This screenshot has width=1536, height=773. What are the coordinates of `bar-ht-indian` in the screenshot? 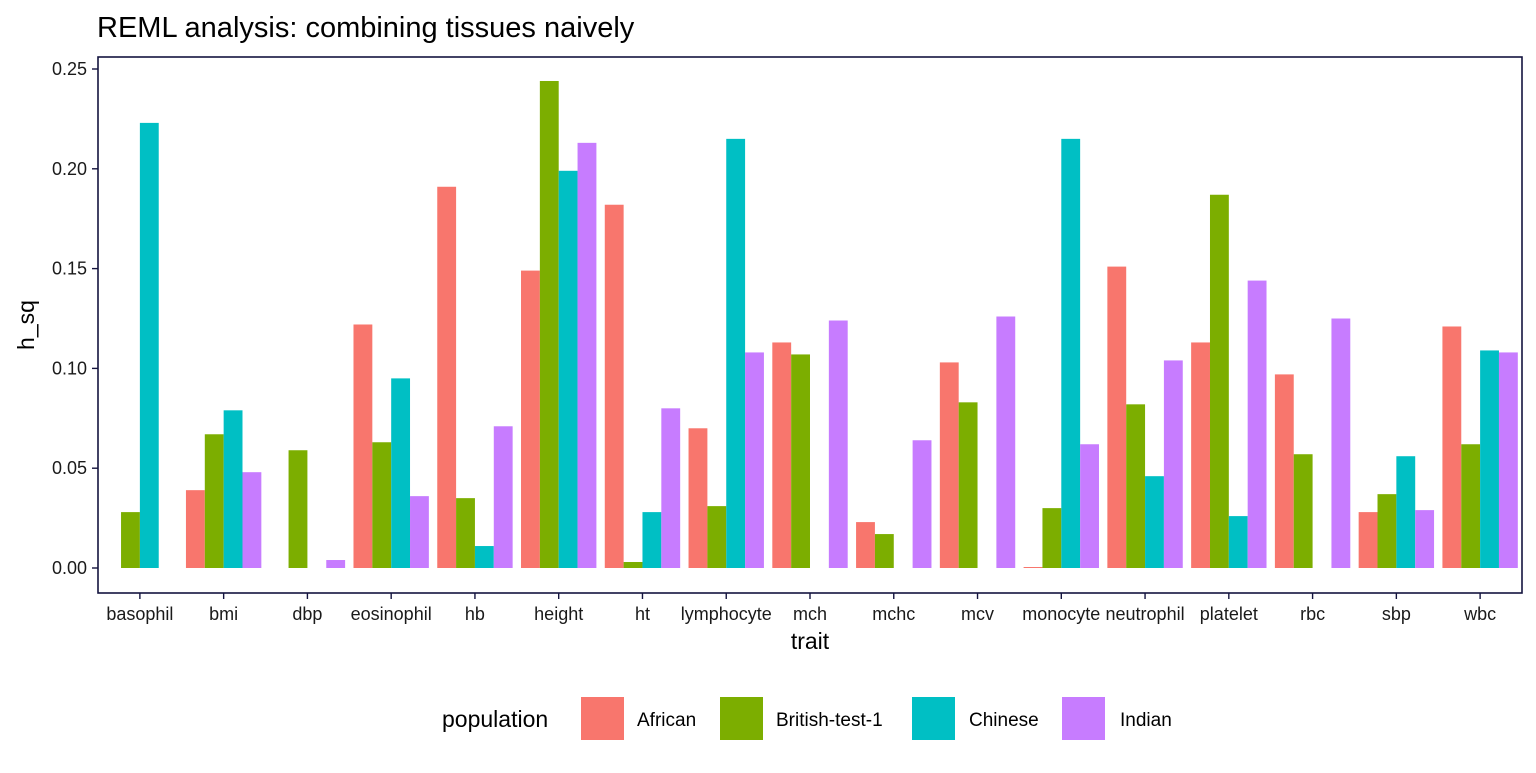 It's located at (671, 488).